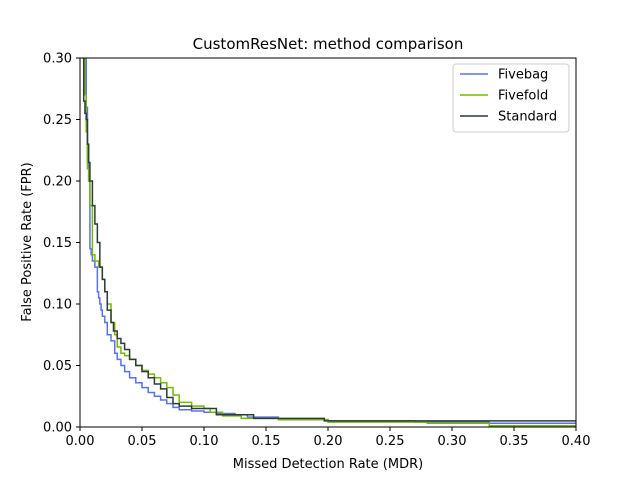  What do you see at coordinates (523, 75) in the screenshot?
I see `legend-label-fivebag: Fivebag` at bounding box center [523, 75].